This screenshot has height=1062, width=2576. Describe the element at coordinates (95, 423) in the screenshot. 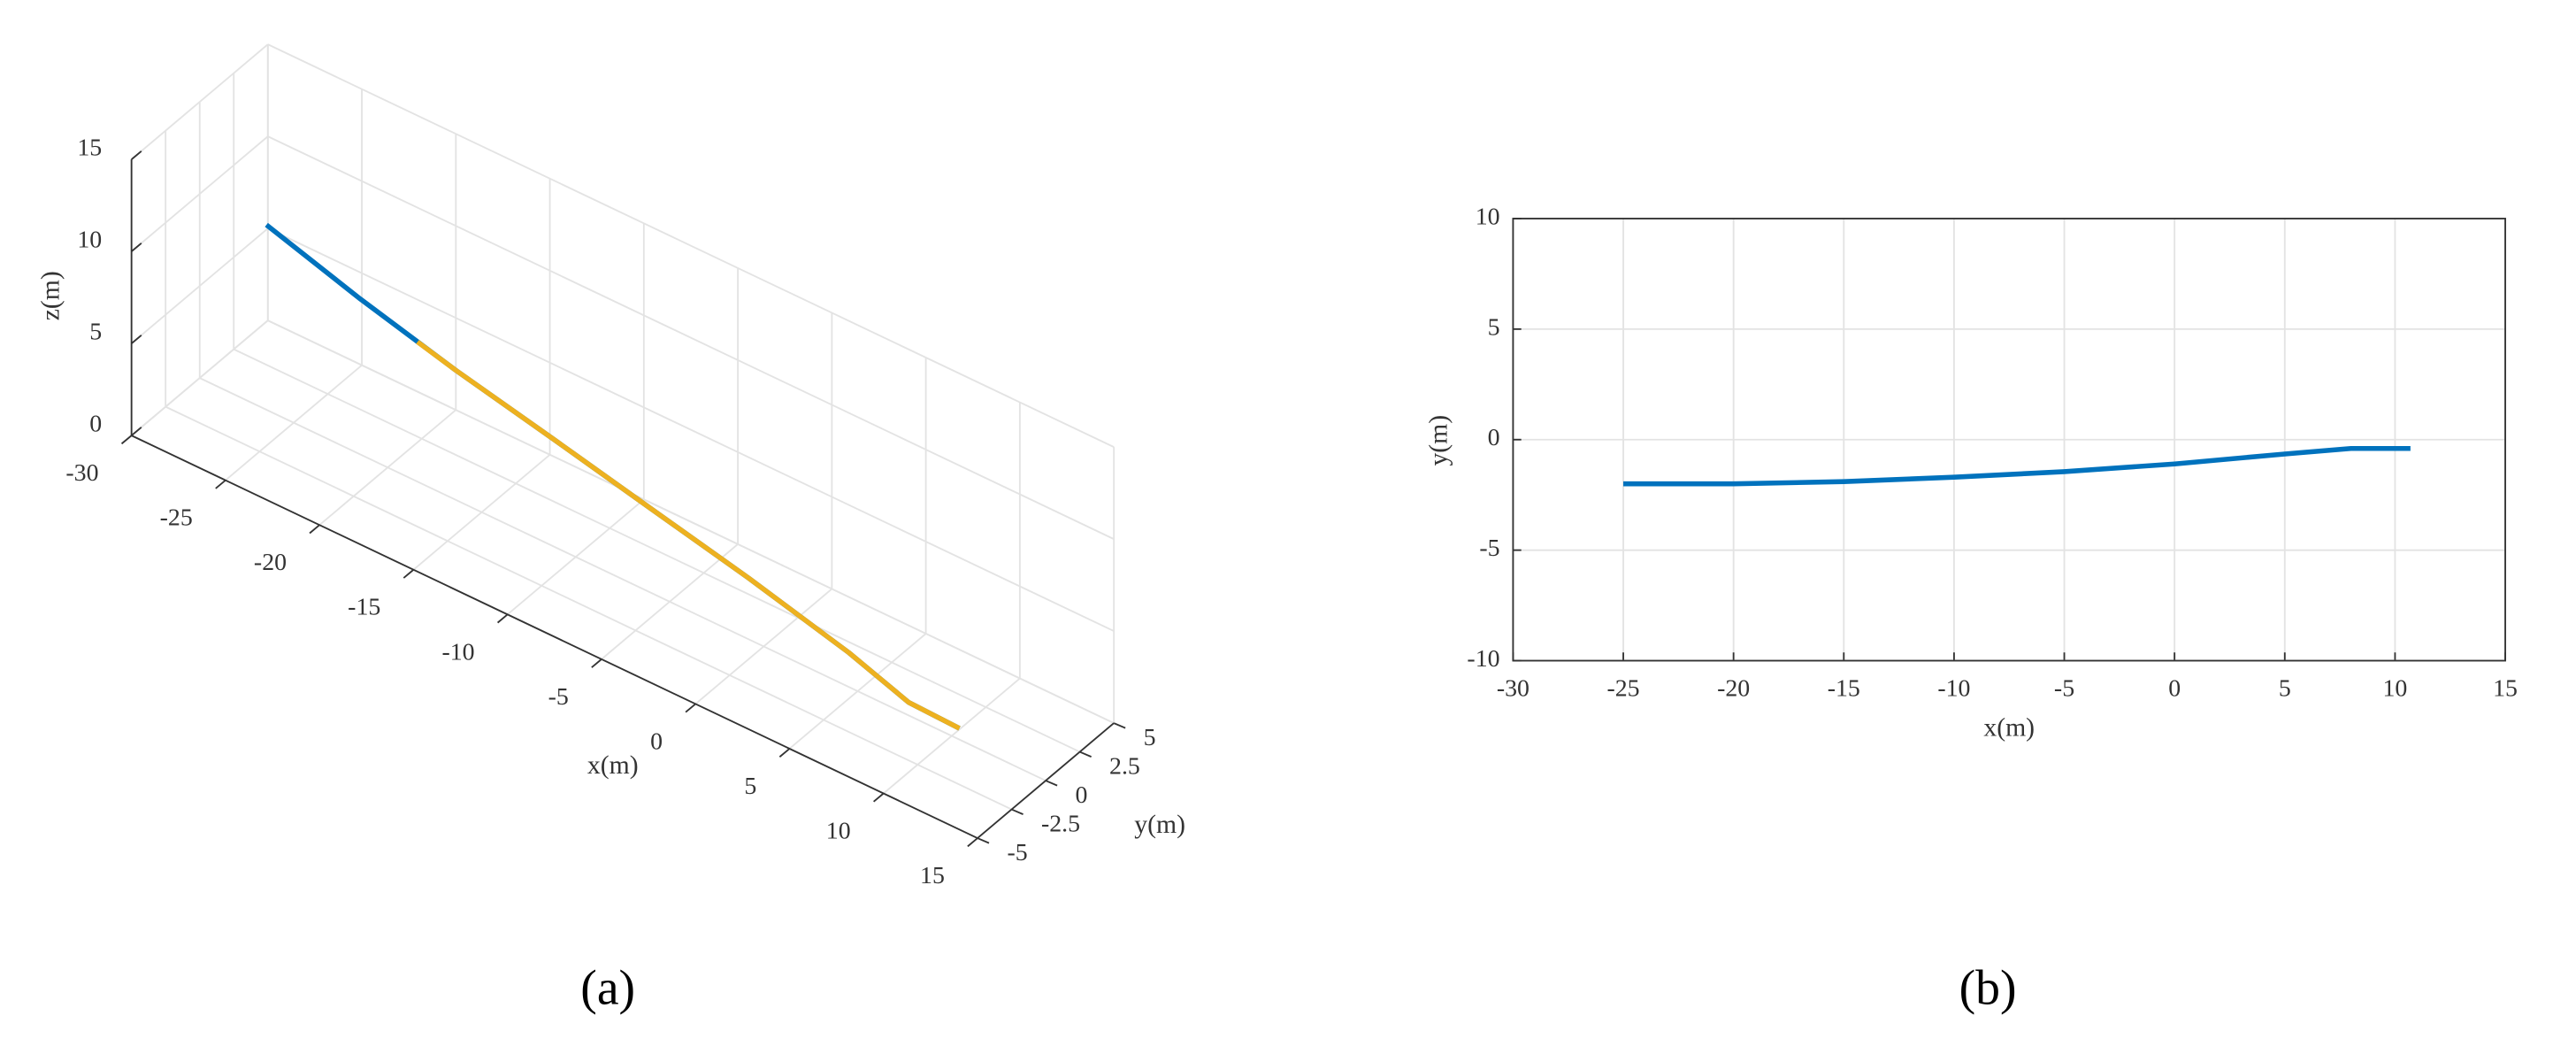

I see `z-tick-label: 0` at that location.